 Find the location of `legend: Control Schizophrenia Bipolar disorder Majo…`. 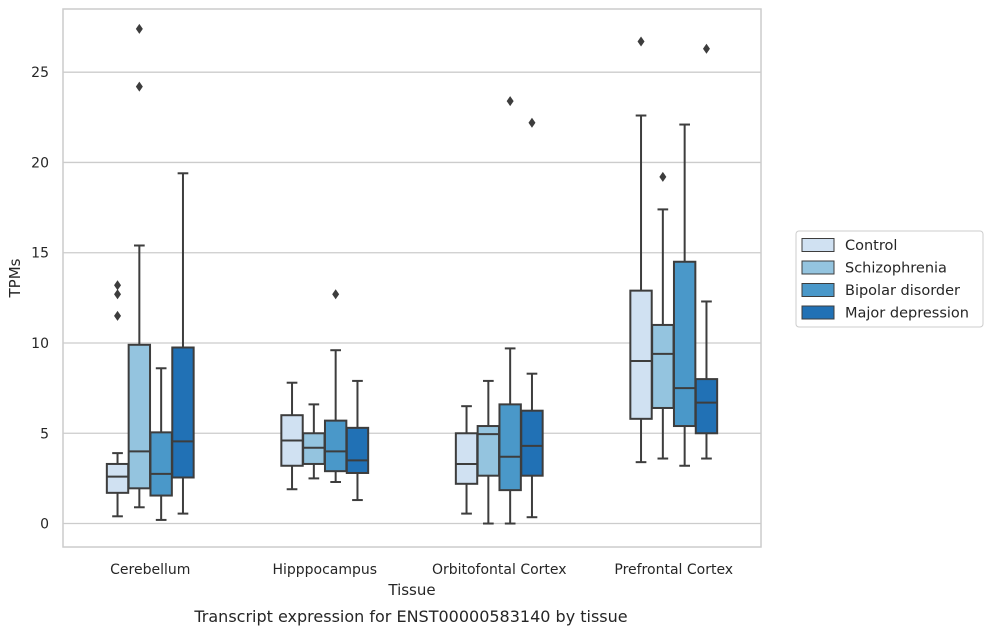

legend: Control Schizophrenia Bipolar disorder Majo… is located at coordinates (889, 279).